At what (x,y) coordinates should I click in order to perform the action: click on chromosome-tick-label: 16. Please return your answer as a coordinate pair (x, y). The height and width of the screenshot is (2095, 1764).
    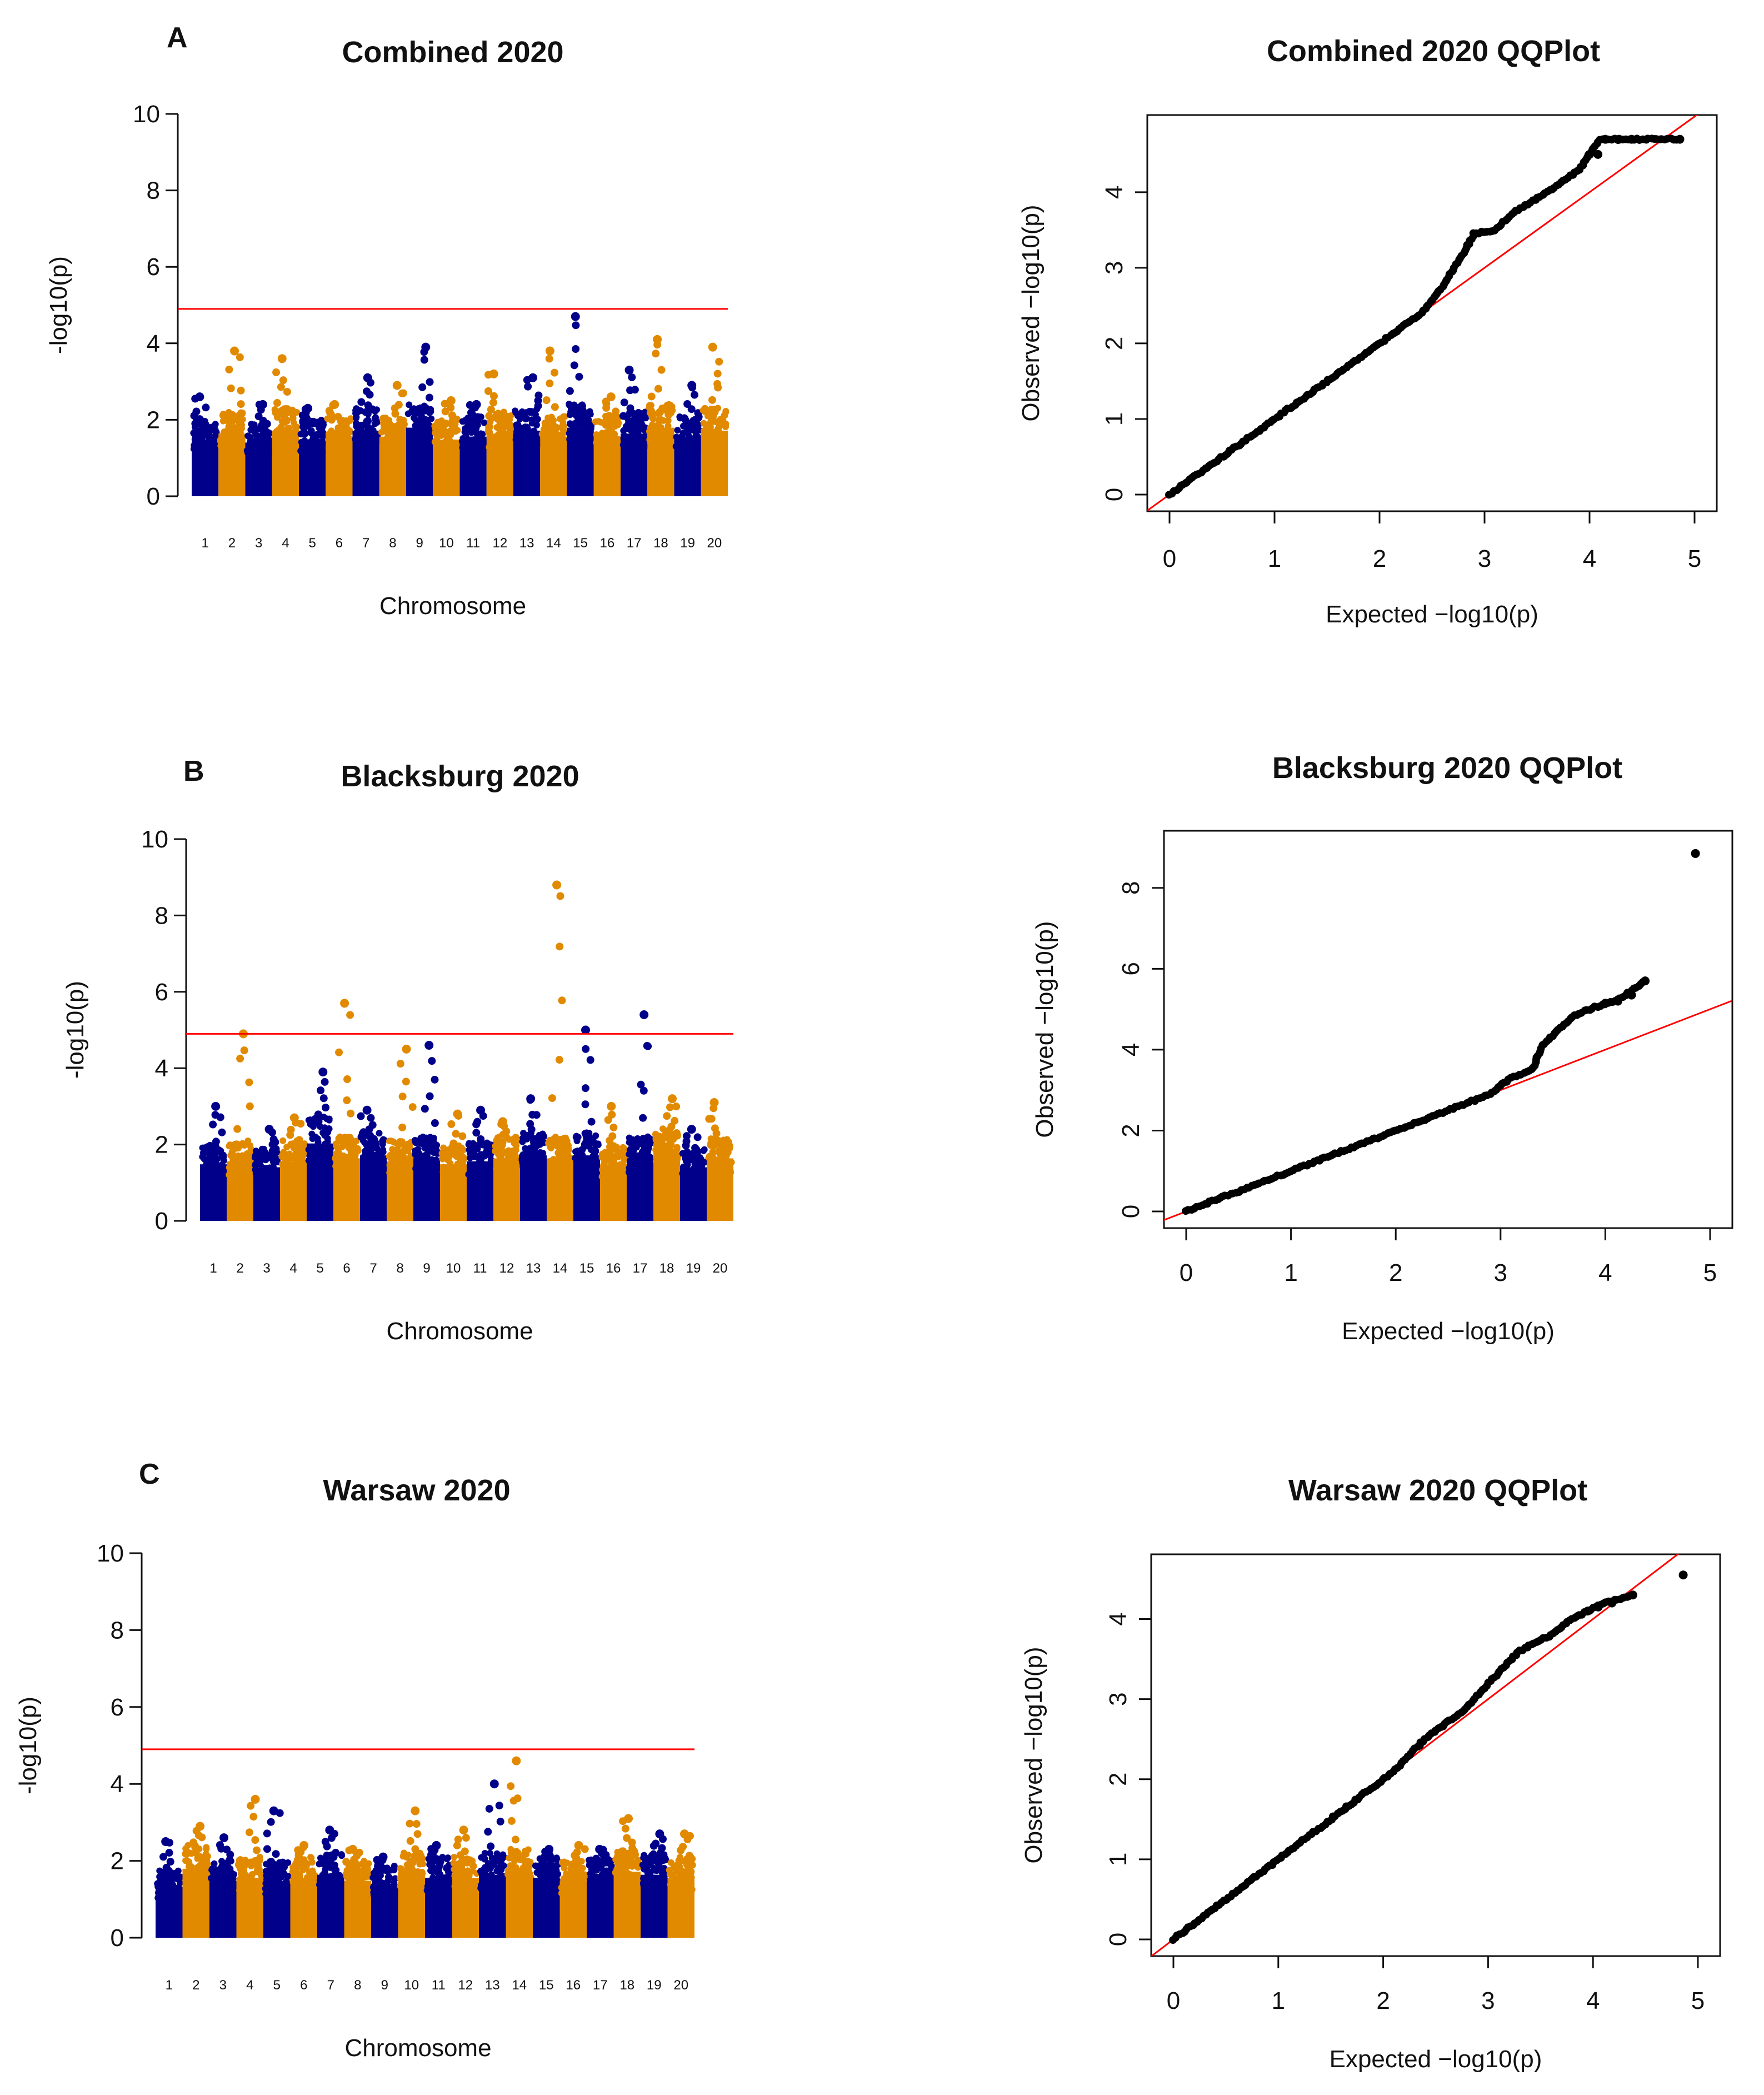
    Looking at the image, I should click on (613, 1268).